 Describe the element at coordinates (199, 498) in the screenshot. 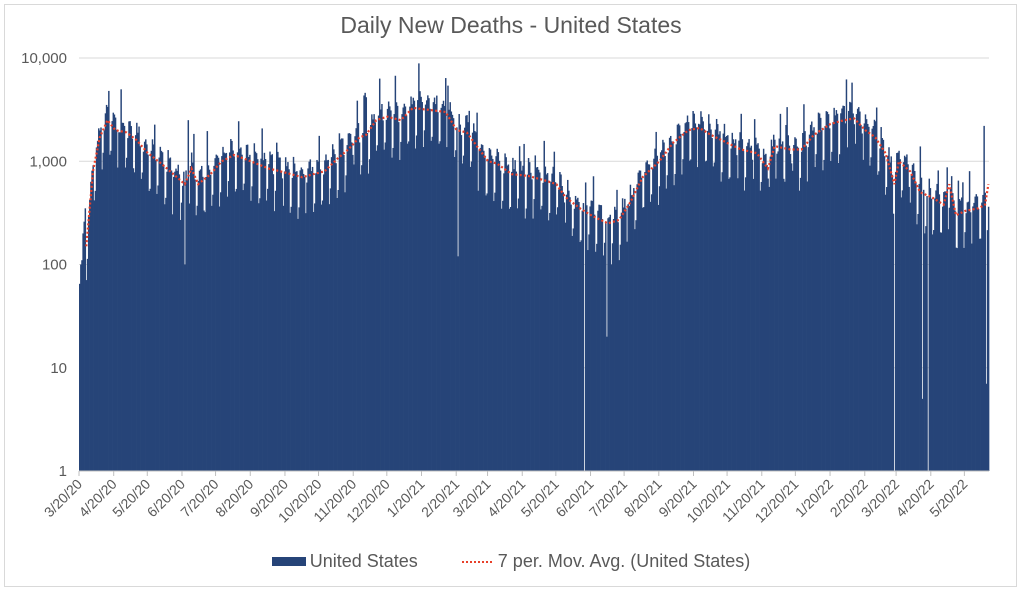

I see `x-tick-label: 7/20/20` at that location.